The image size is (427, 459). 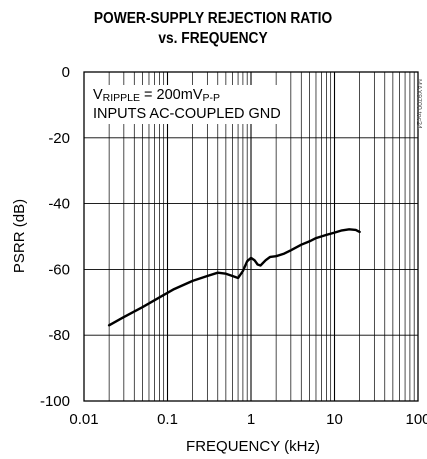 I want to click on anno-v: V, so click(x=98, y=95).